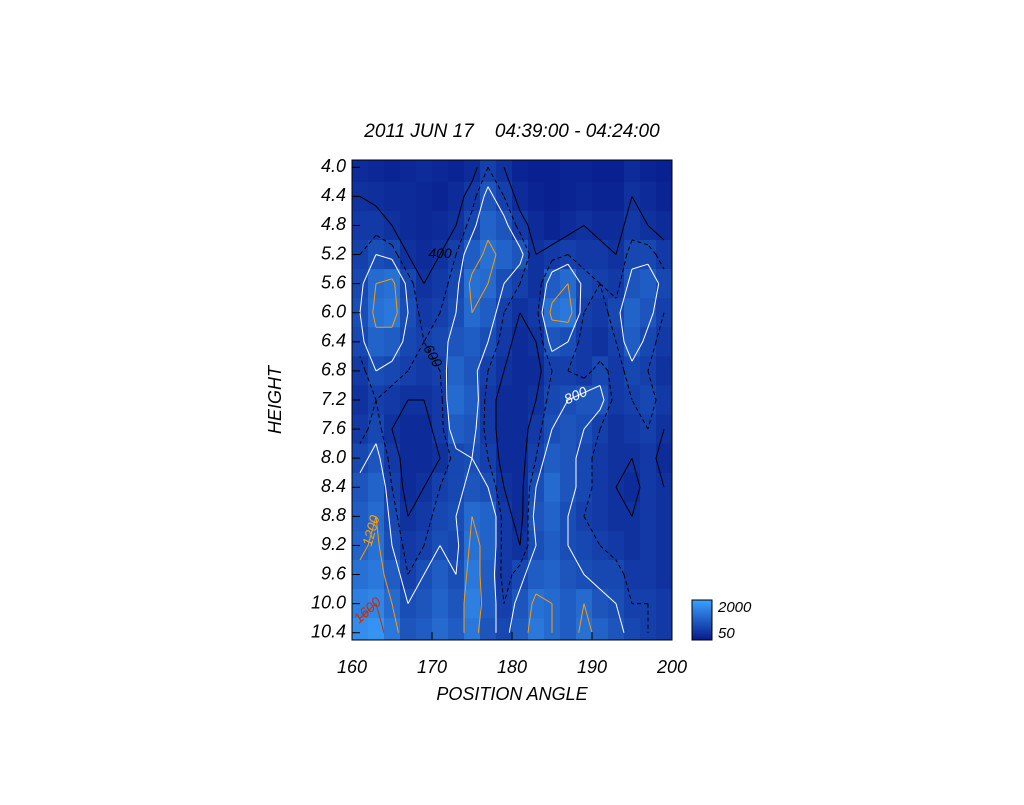 The height and width of the screenshot is (805, 1024). What do you see at coordinates (592, 667) in the screenshot?
I see `x-tick-label: 190` at bounding box center [592, 667].